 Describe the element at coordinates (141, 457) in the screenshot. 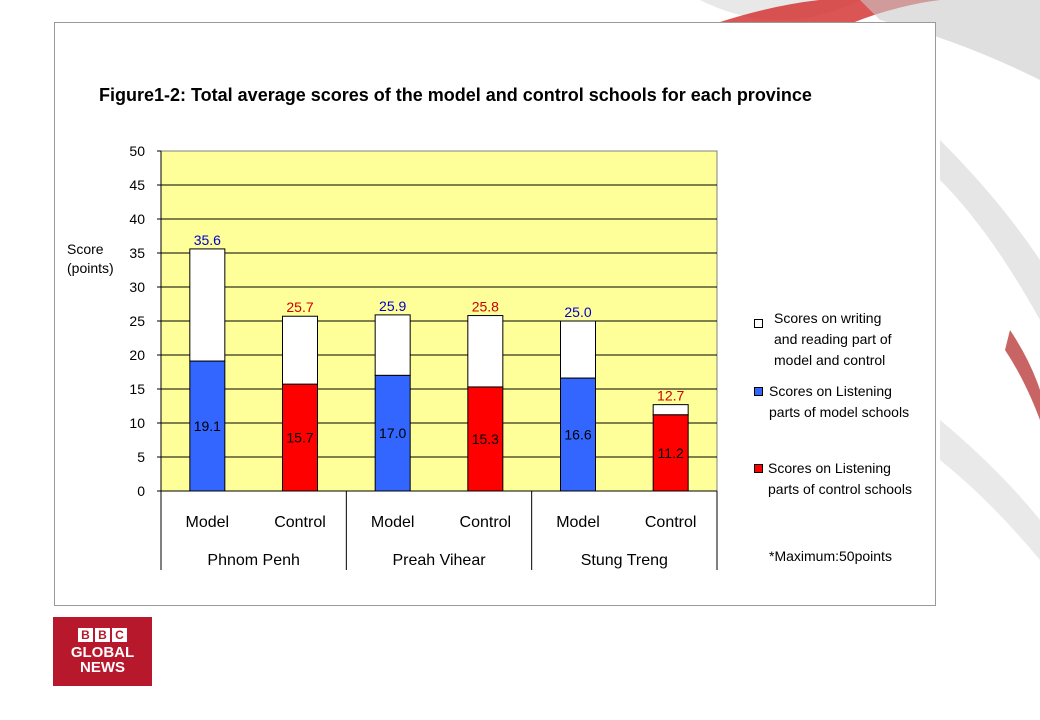

I see `y-tick-label: 5` at that location.